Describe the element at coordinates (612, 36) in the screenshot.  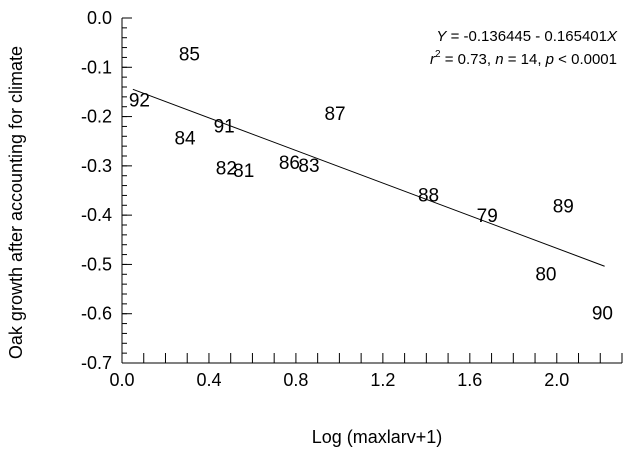
I see `equation-x-symbol: X` at that location.